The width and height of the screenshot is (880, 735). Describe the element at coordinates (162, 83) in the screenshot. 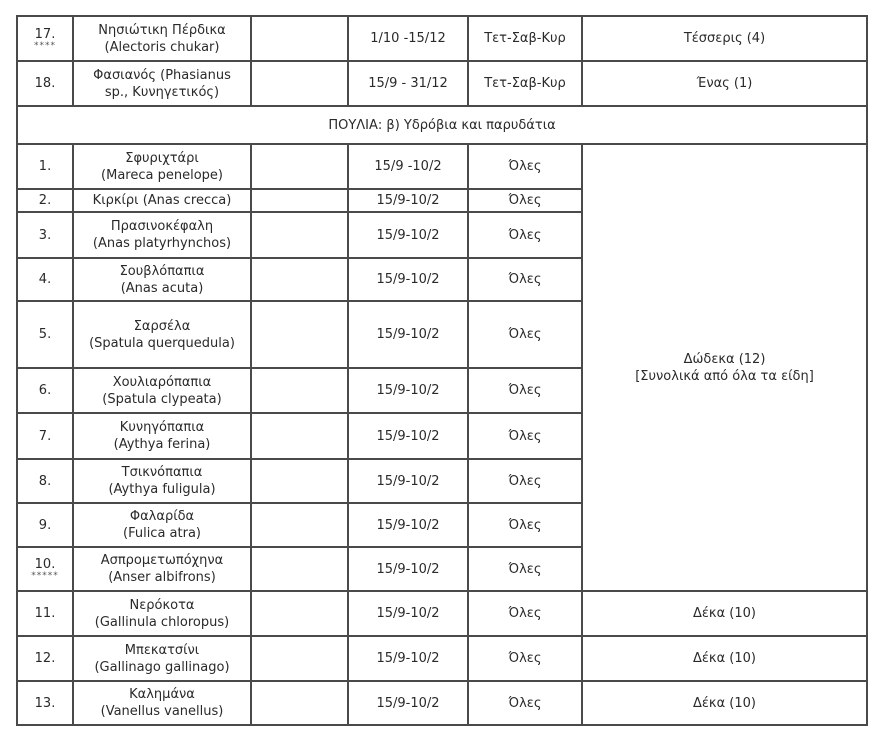

I see `species-cell: Φασιανός (Phasianus sp., Κυνηγετικός)` at that location.